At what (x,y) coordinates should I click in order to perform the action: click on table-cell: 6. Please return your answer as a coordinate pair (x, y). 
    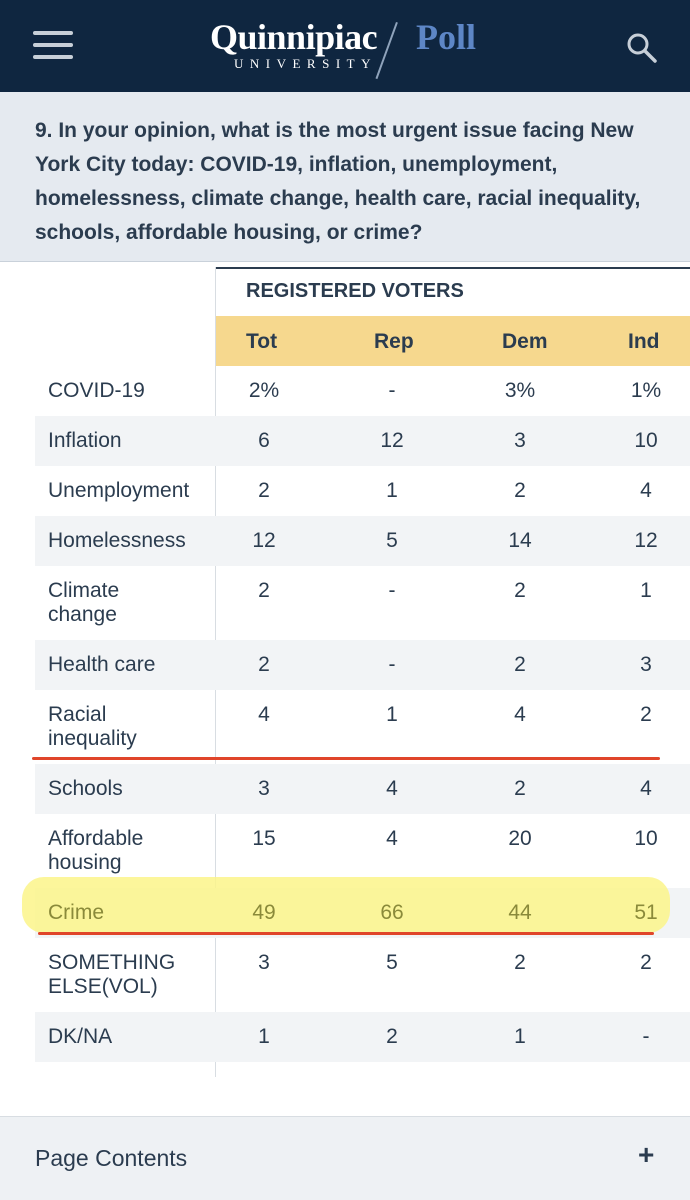
    Looking at the image, I should click on (264, 440).